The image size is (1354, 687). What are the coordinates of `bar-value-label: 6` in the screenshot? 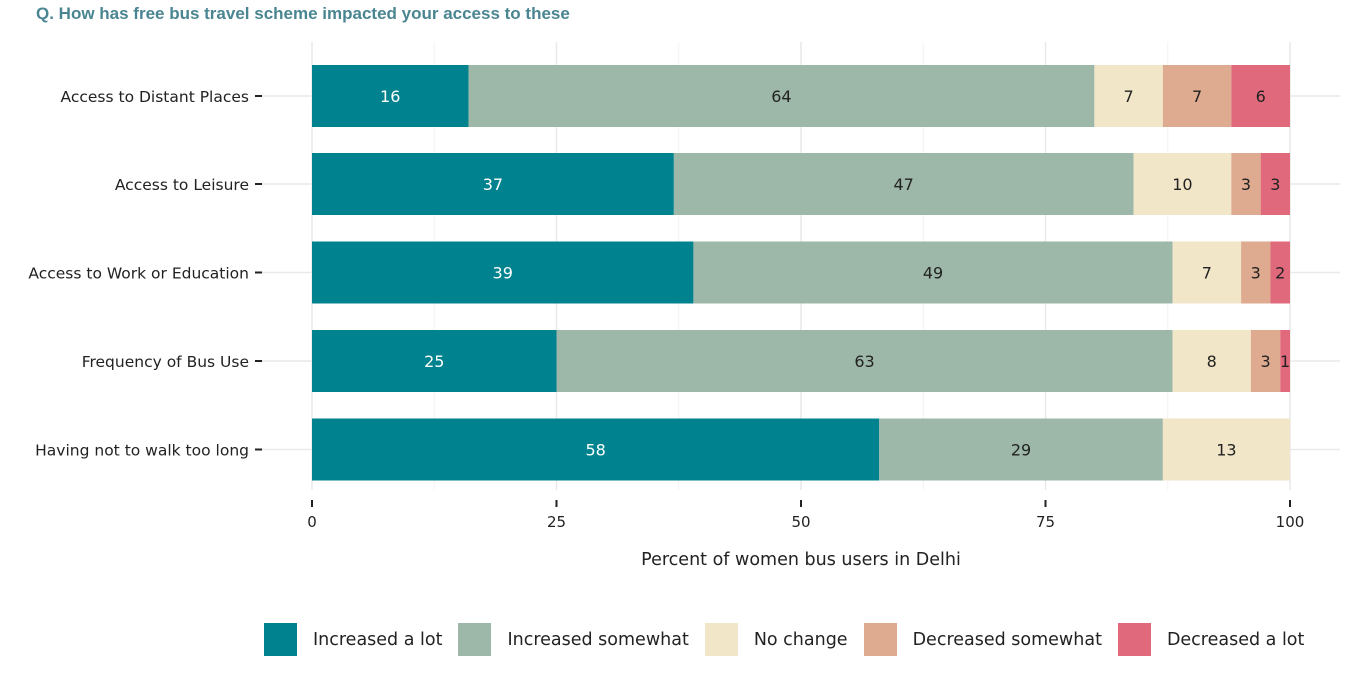 It's located at (1261, 96).